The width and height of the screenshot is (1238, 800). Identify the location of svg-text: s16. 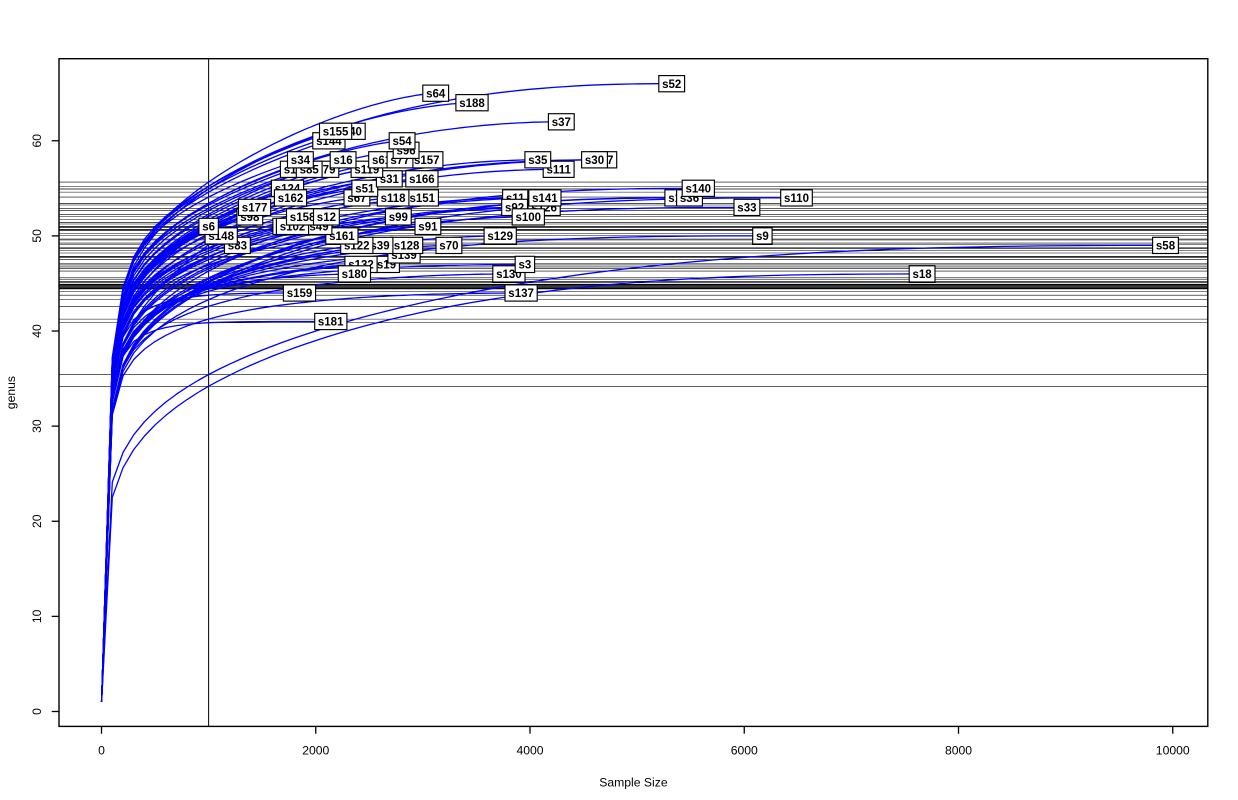
(343, 161).